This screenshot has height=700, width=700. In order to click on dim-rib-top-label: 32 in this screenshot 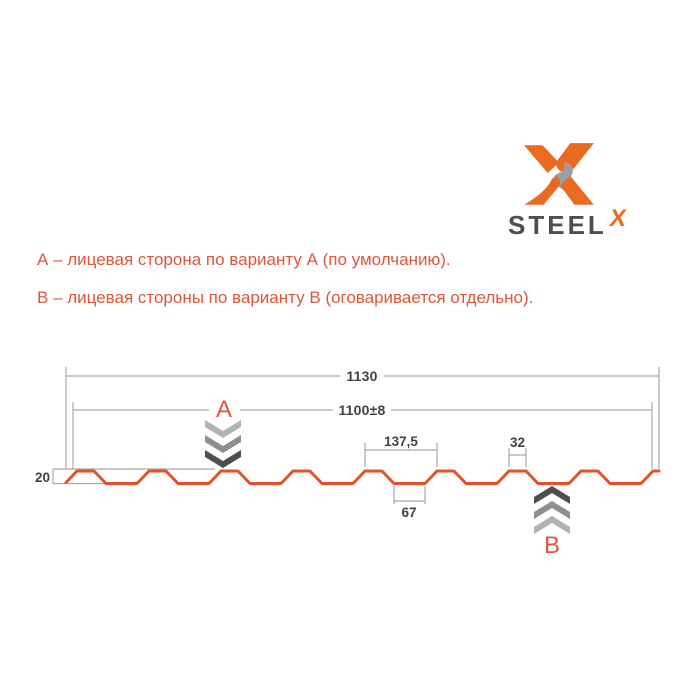, I will do `click(517, 442)`.